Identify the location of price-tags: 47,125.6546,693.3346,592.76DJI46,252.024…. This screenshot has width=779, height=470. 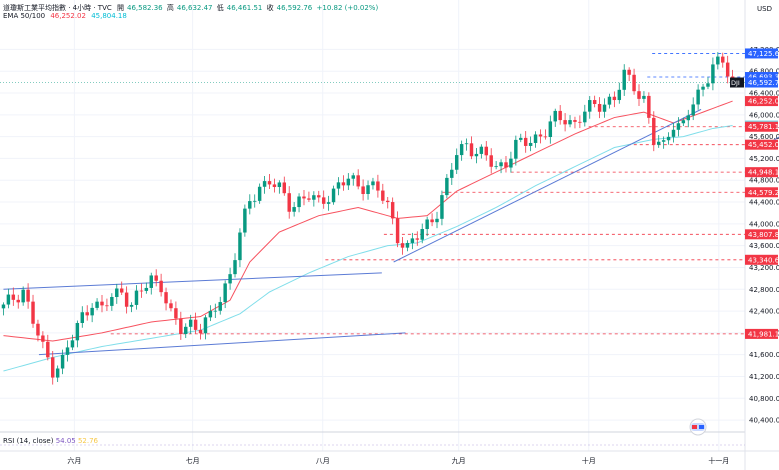
(754, 193).